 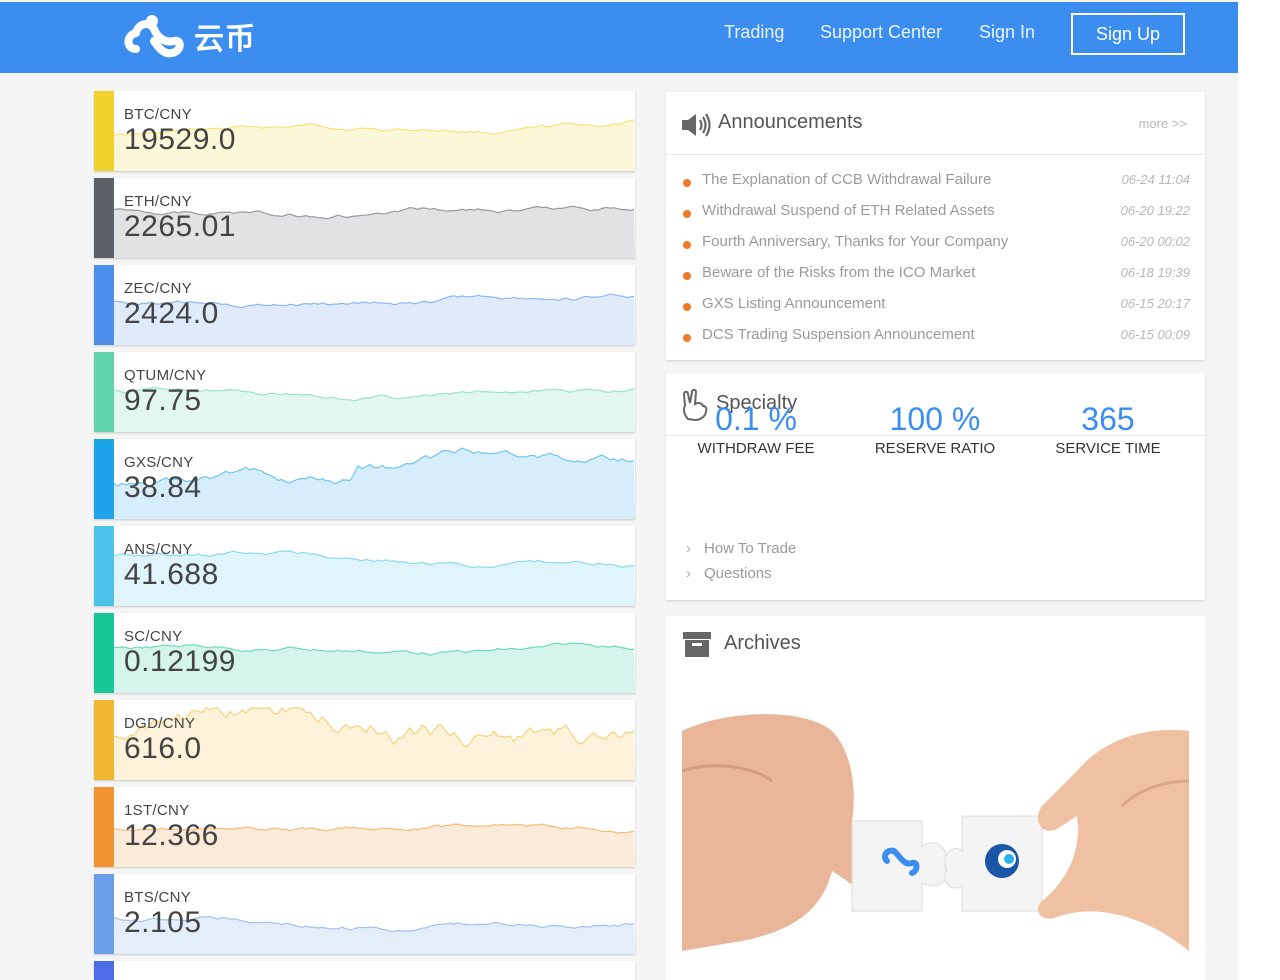 I want to click on announcement-title: GXS Listing Announcement, so click(x=794, y=303).